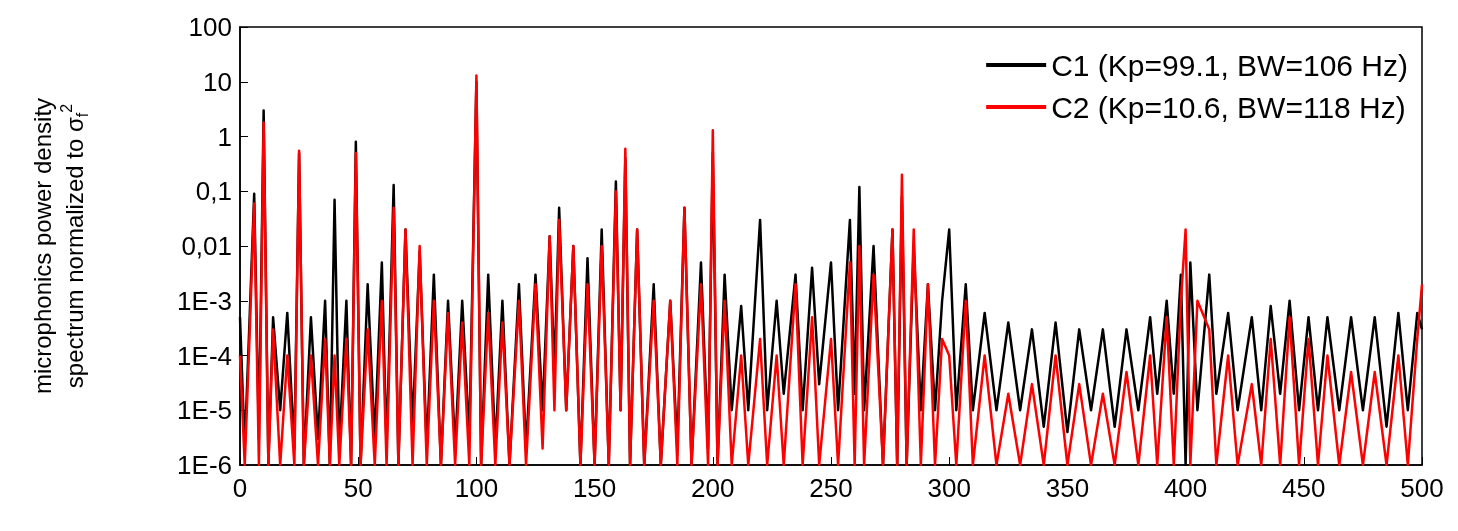  Describe the element at coordinates (204, 355) in the screenshot. I see `y-tick-label: 1E-4` at that location.